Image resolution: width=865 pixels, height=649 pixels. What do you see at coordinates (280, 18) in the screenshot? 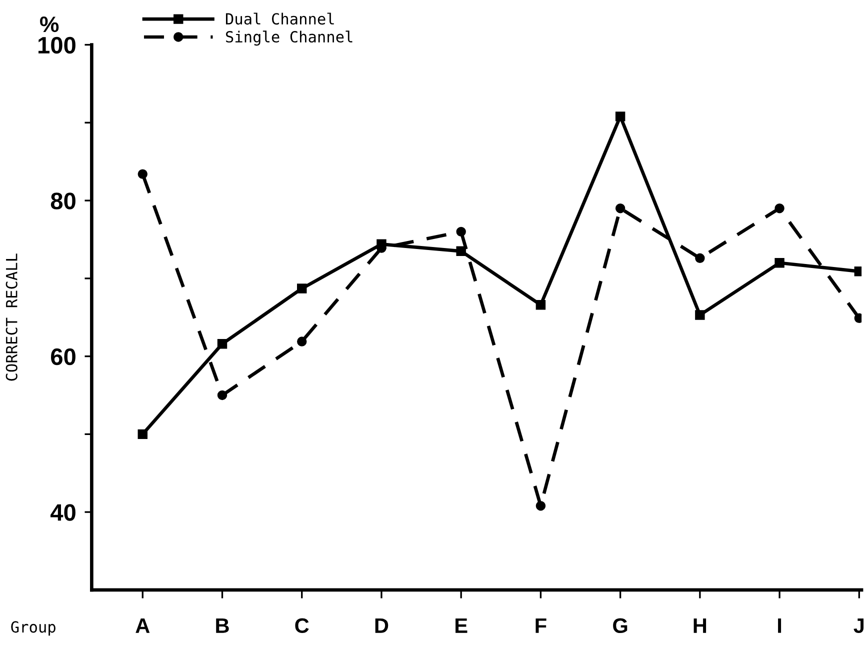
I see `legend-label: Dual Channel` at bounding box center [280, 18].